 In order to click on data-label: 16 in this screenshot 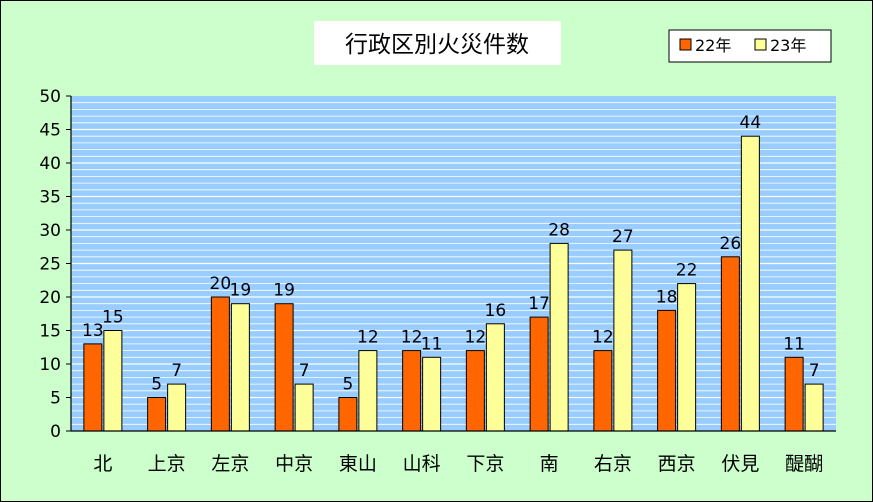, I will do `click(496, 311)`.